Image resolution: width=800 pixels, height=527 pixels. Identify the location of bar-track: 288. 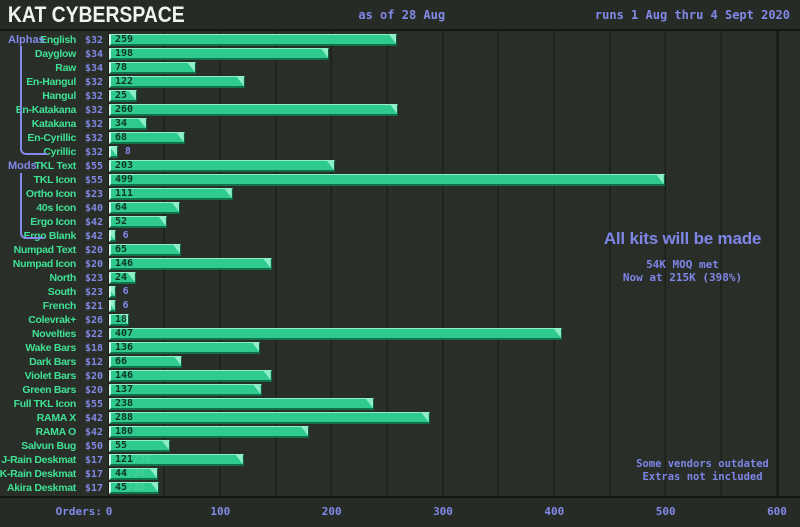
(454, 418).